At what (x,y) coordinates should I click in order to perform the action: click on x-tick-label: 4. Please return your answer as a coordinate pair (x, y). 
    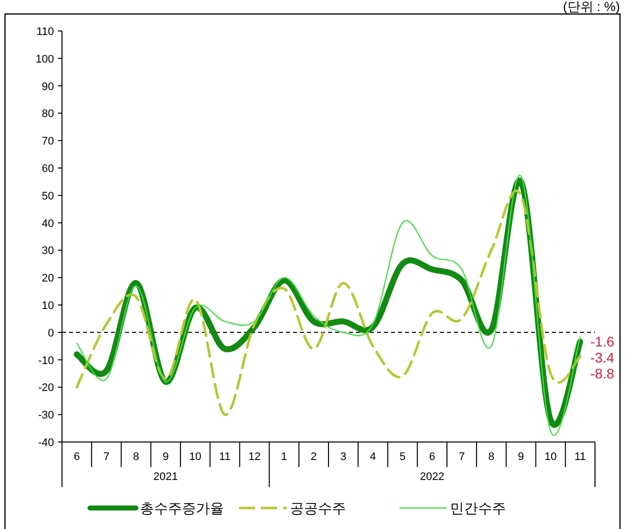
    Looking at the image, I should click on (373, 457).